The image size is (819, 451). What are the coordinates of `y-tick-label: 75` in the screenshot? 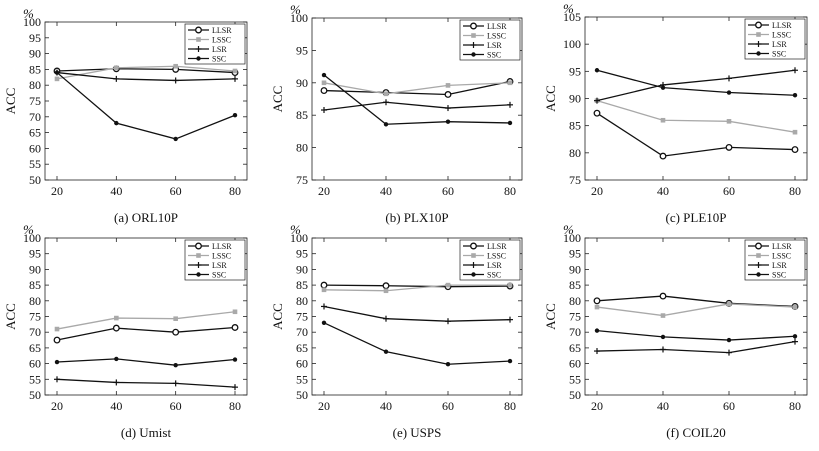 It's located at (302, 180).